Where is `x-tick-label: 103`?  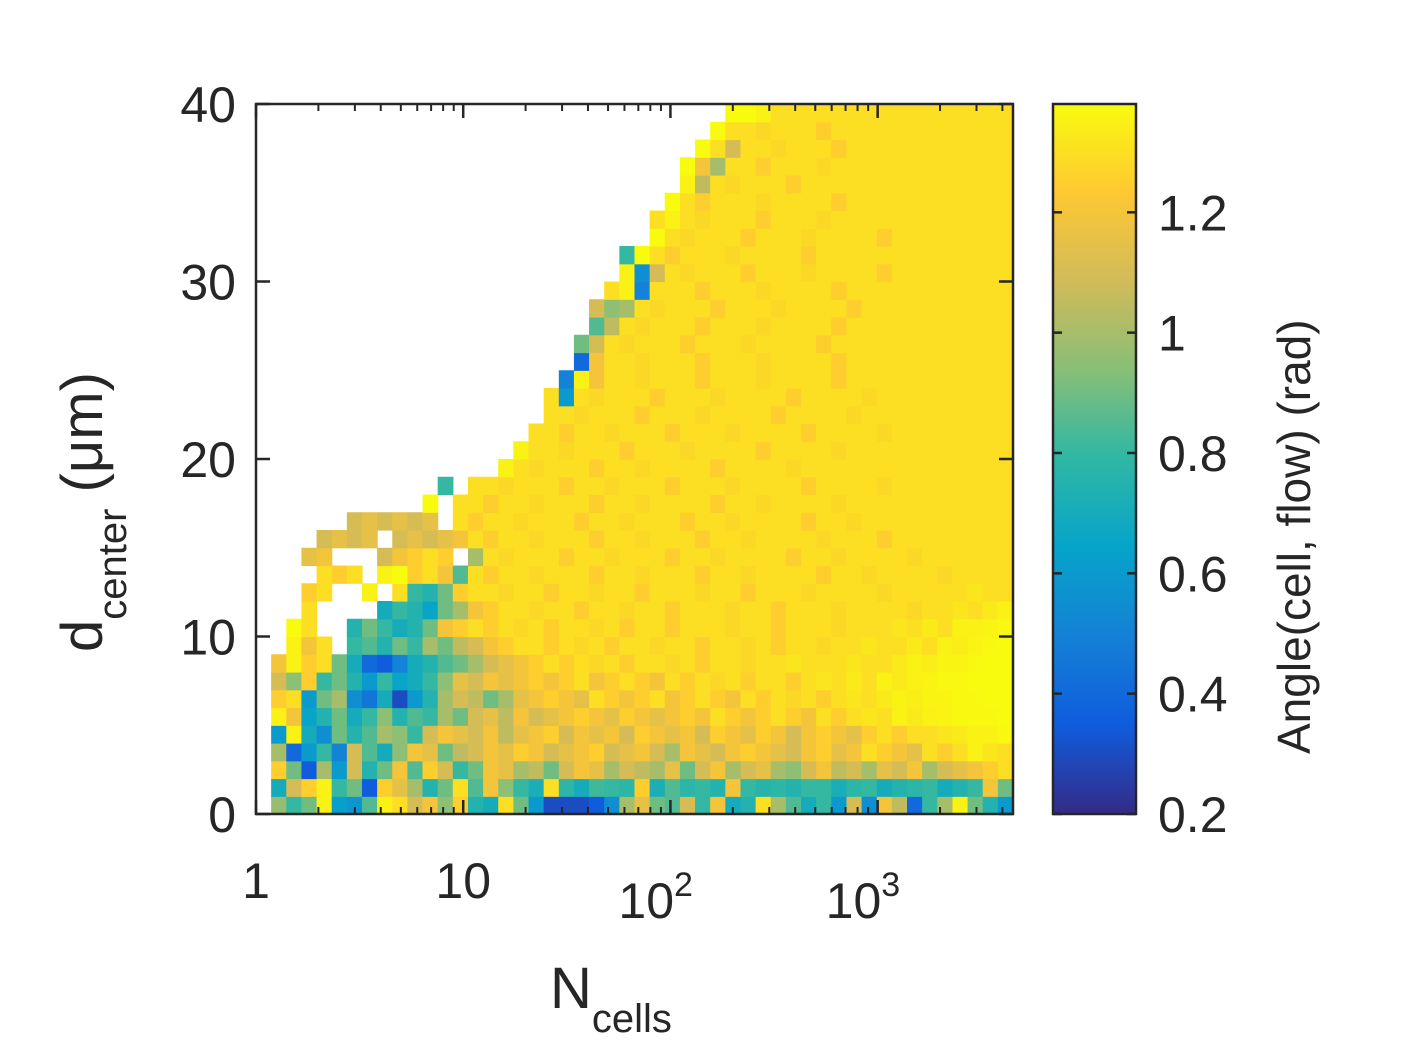
x-tick-label: 103 is located at coordinates (863, 897).